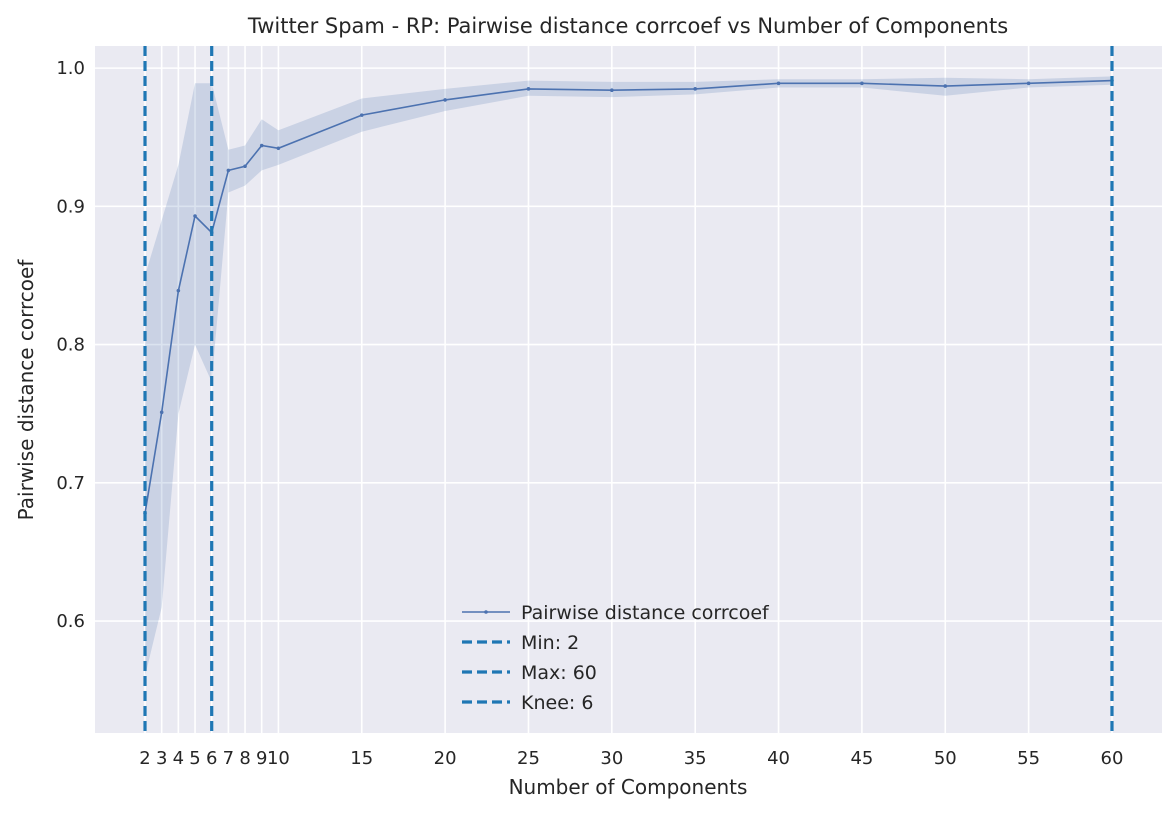 This screenshot has width=1176, height=818. What do you see at coordinates (628, 787) in the screenshot?
I see `x-axis-label: Number of Components` at bounding box center [628, 787].